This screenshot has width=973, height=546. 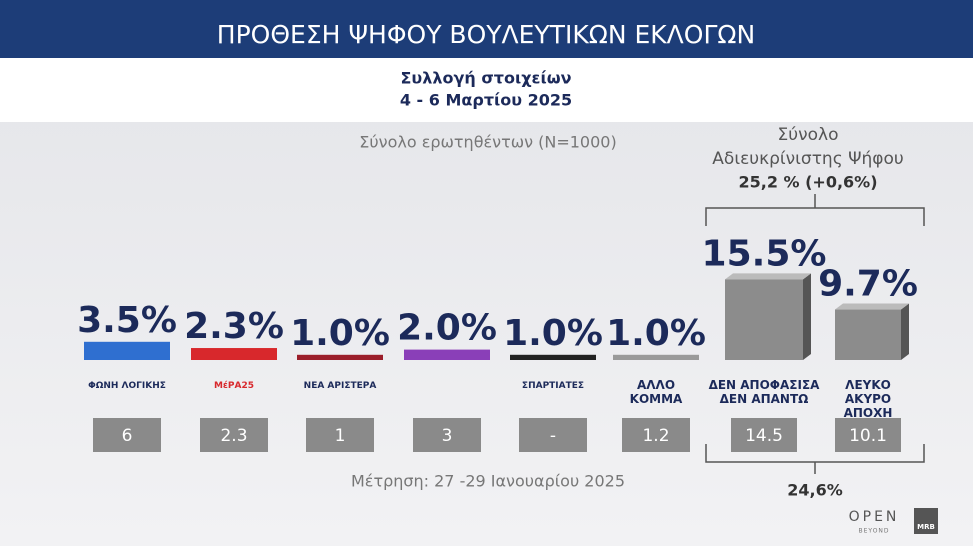 What do you see at coordinates (764, 253) in the screenshot?
I see `value-label: 15.5%` at bounding box center [764, 253].